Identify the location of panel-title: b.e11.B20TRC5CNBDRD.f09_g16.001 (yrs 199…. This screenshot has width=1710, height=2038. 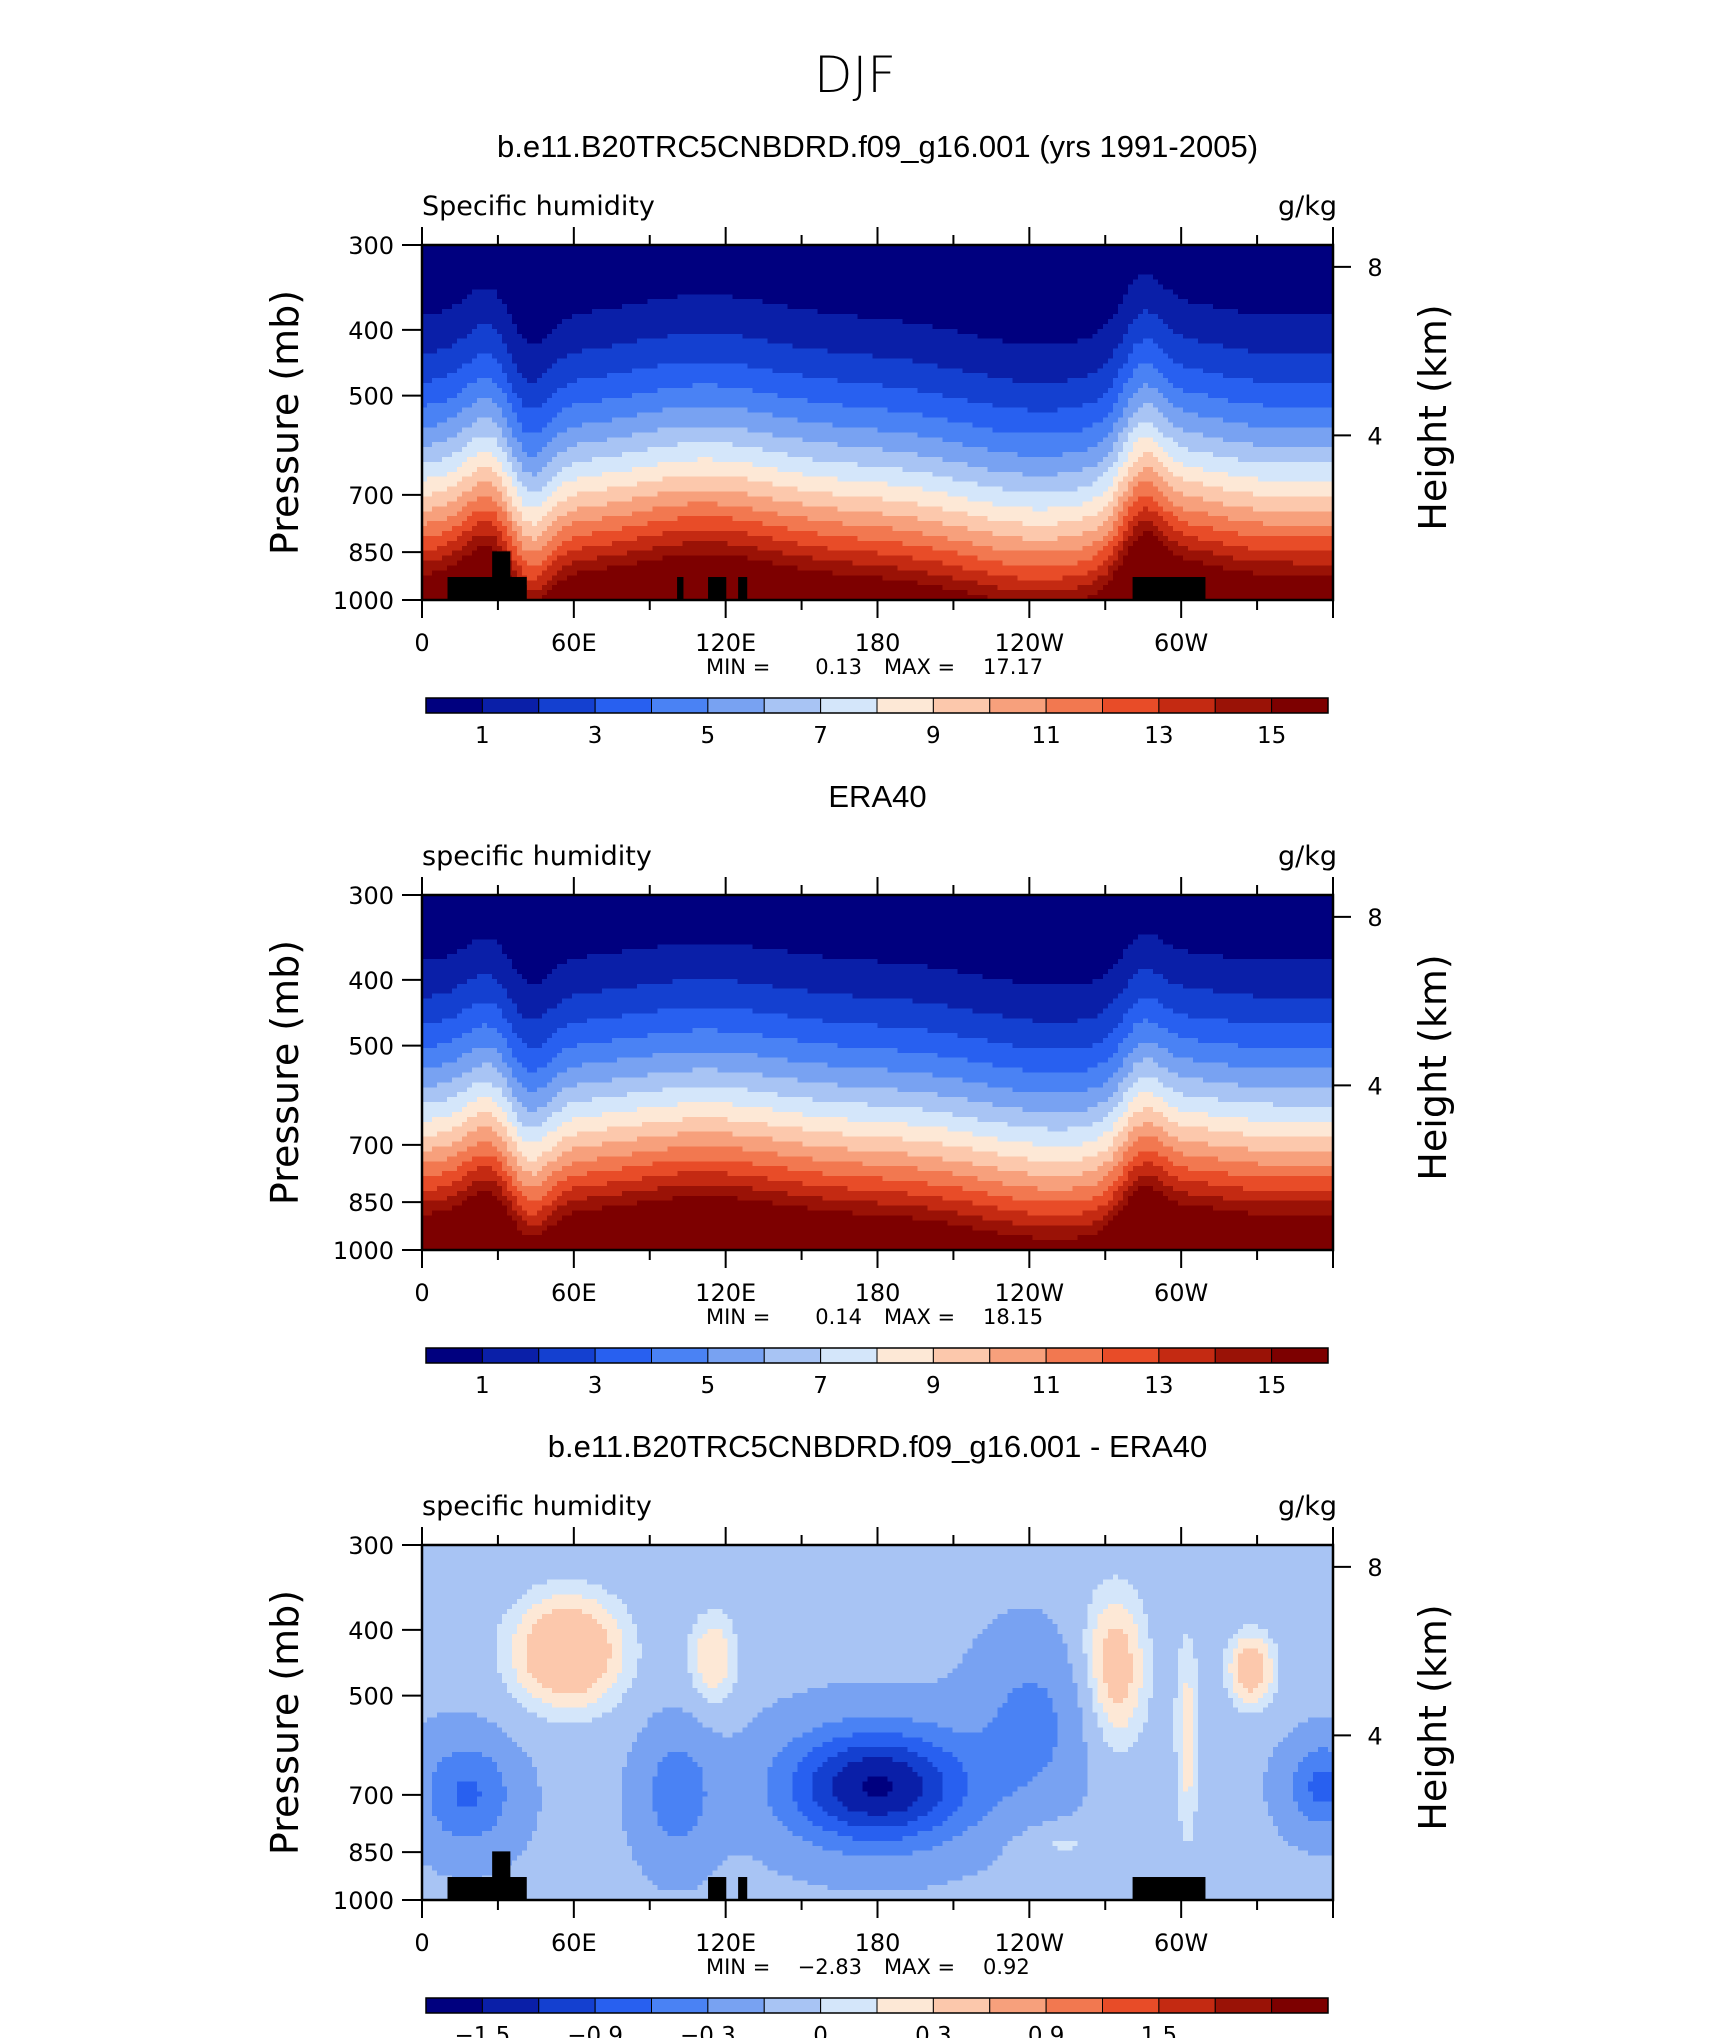
(877, 146).